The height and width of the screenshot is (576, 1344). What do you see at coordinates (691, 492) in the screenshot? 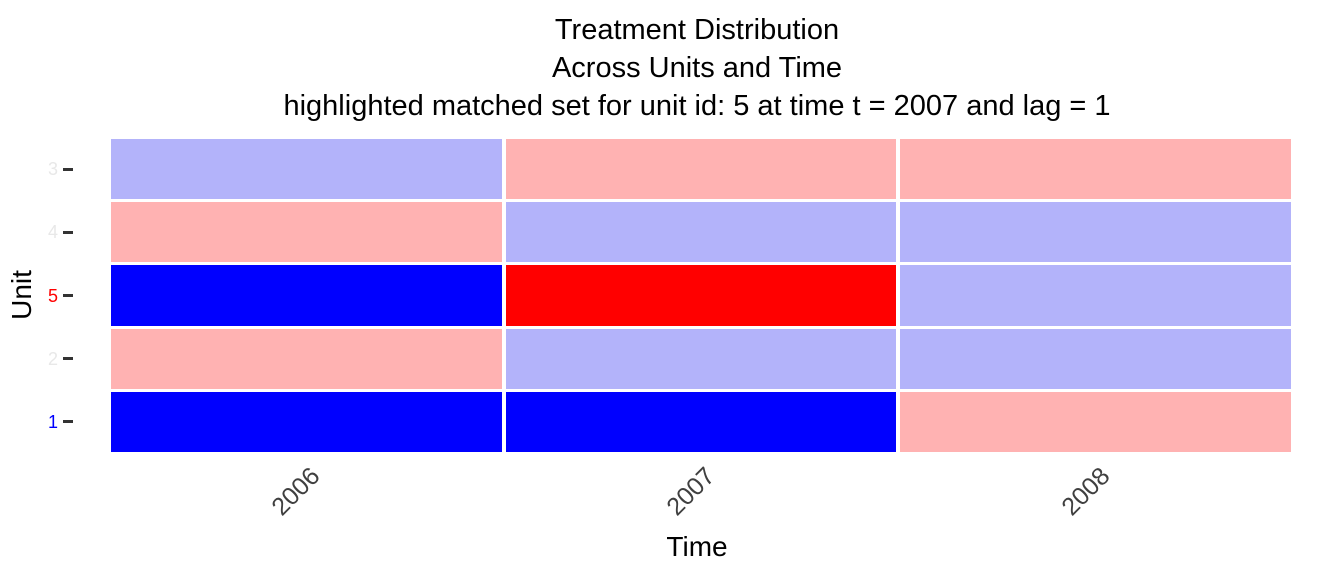
I see `x-tick-label: 2007` at bounding box center [691, 492].